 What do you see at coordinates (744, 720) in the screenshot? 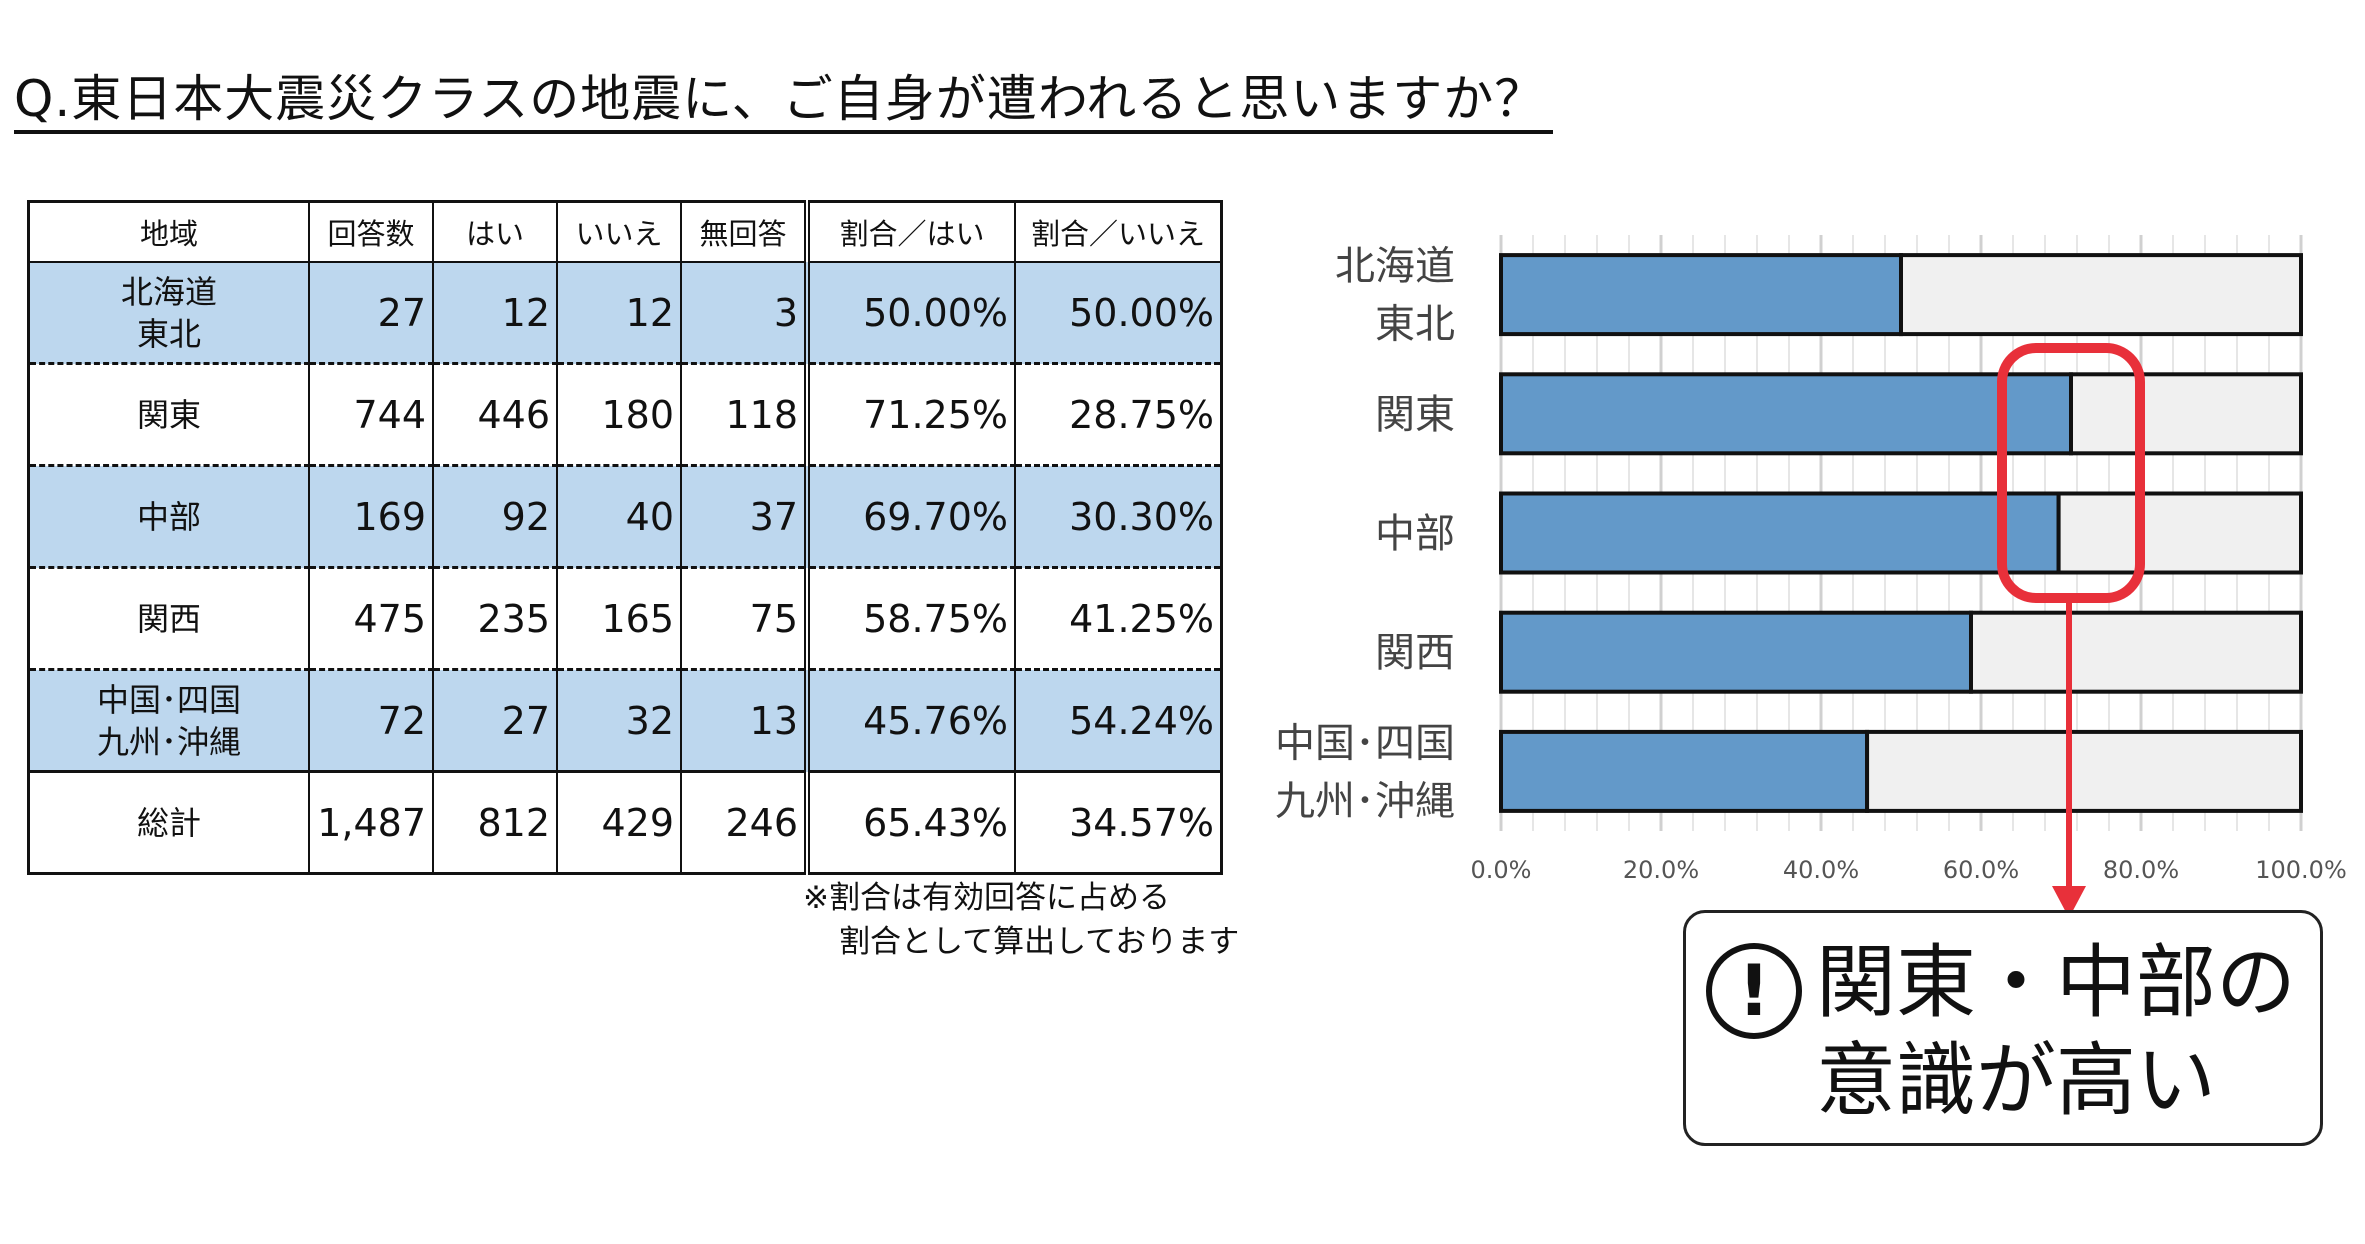
I see `value-cell: 13` at bounding box center [744, 720].